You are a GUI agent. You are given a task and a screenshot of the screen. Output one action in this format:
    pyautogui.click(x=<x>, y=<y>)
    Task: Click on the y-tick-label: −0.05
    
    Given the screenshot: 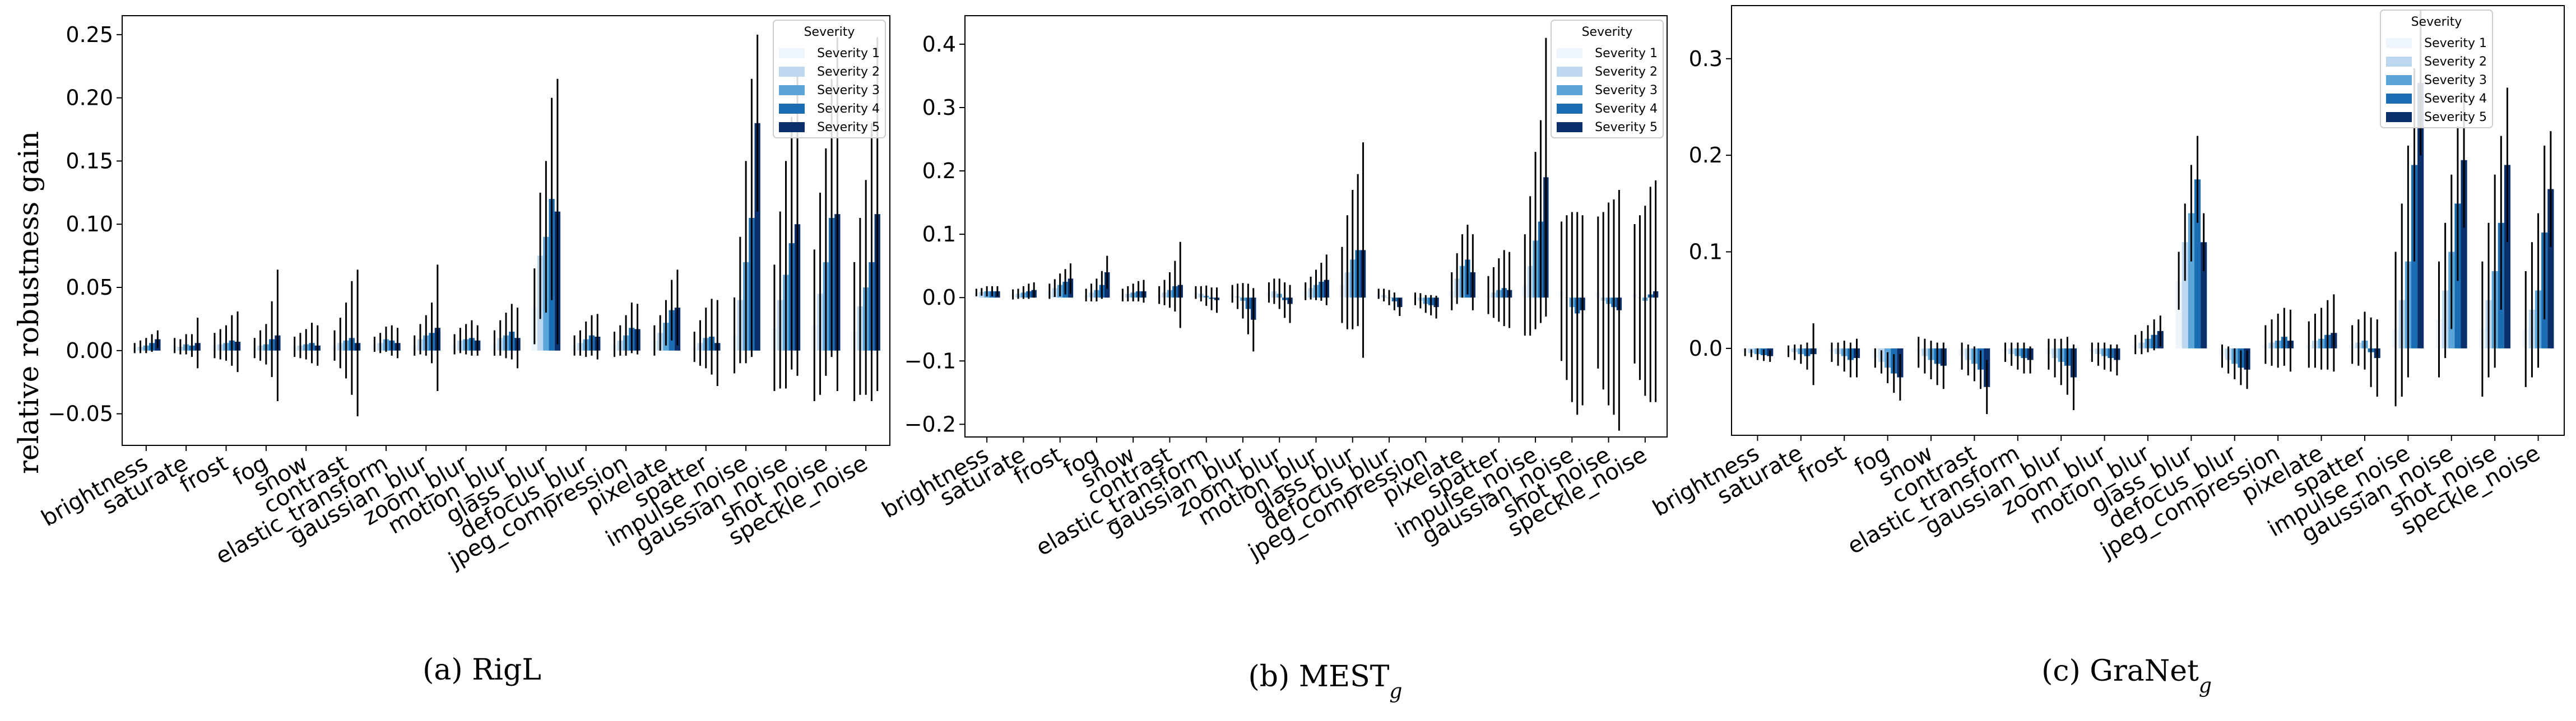 What is the action you would take?
    pyautogui.click(x=80, y=414)
    